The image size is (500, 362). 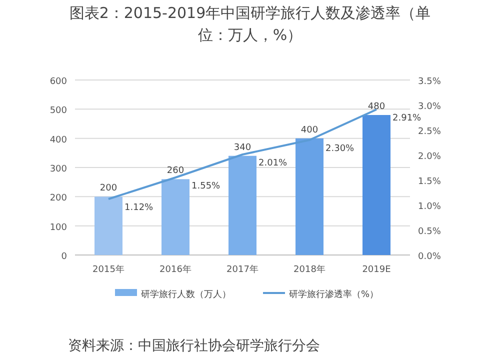 What do you see at coordinates (176, 269) in the screenshot?
I see `x-tick-label: 2016年` at bounding box center [176, 269].